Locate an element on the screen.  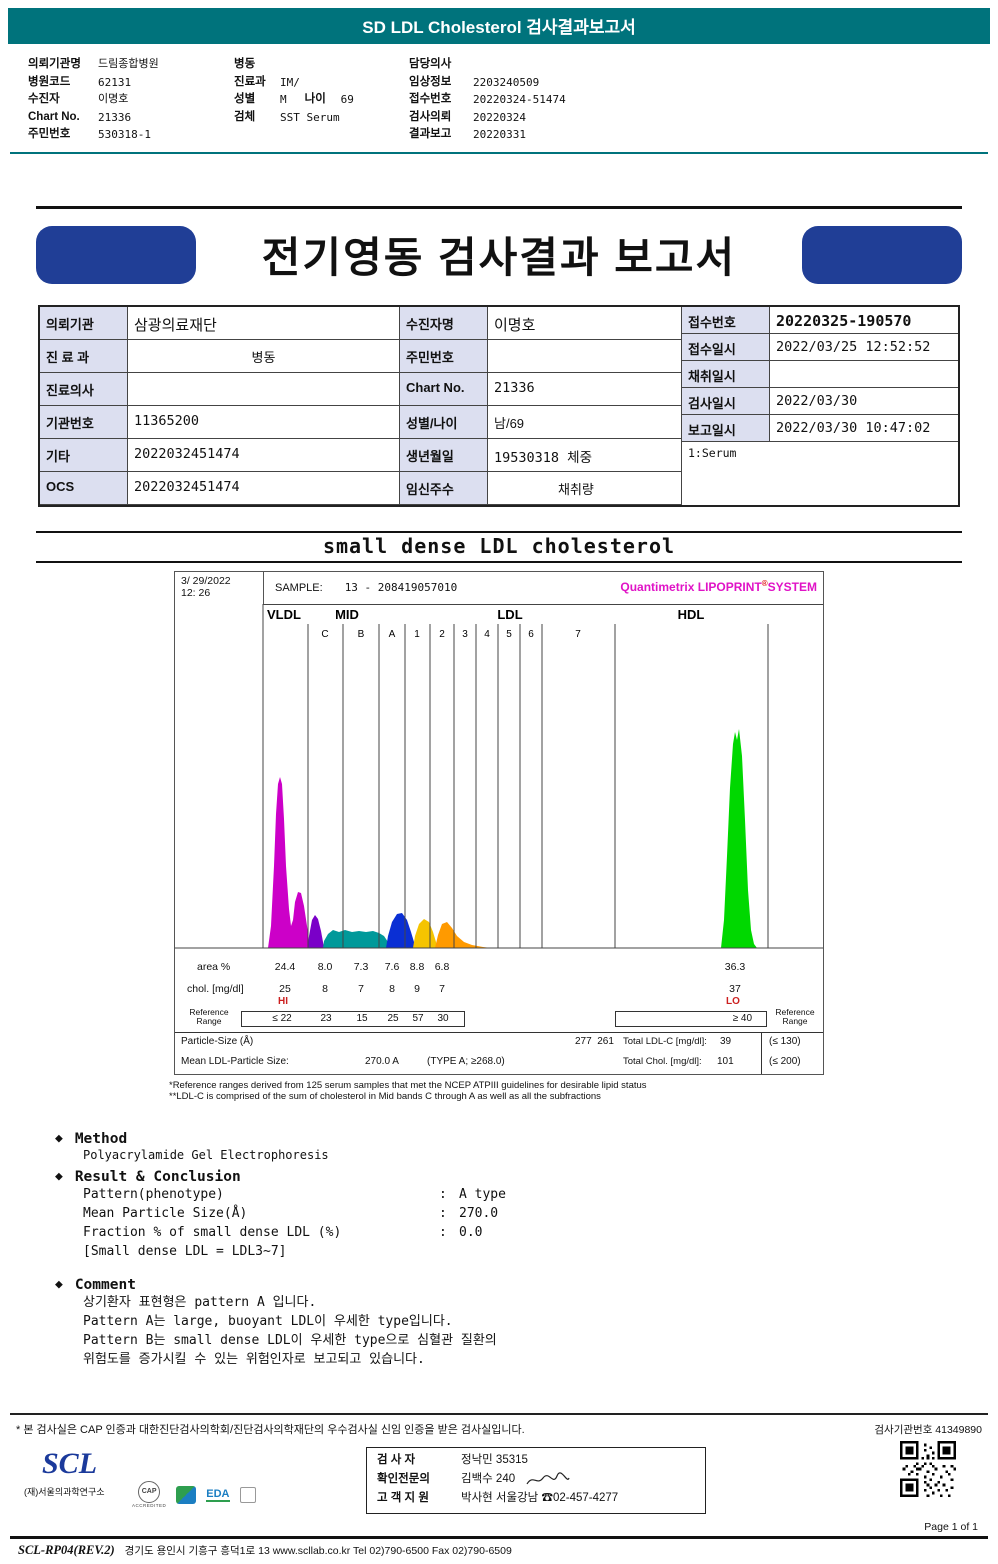
lane-mid-label: MID is located at coordinates (347, 614).